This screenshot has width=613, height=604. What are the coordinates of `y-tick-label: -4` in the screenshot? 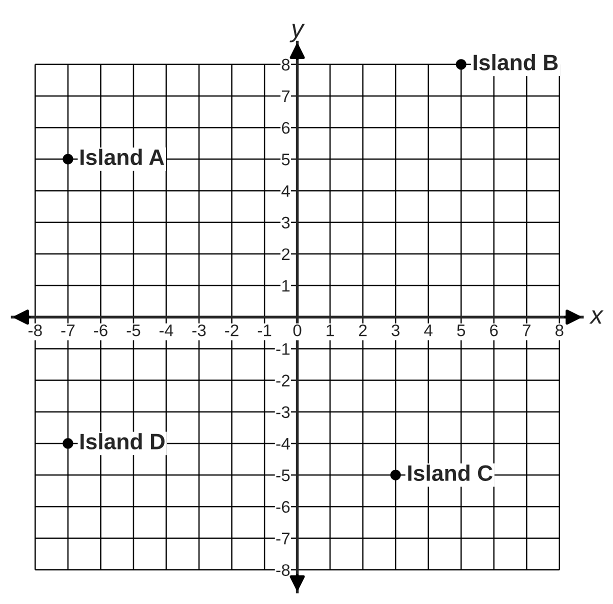 It's located at (283, 444).